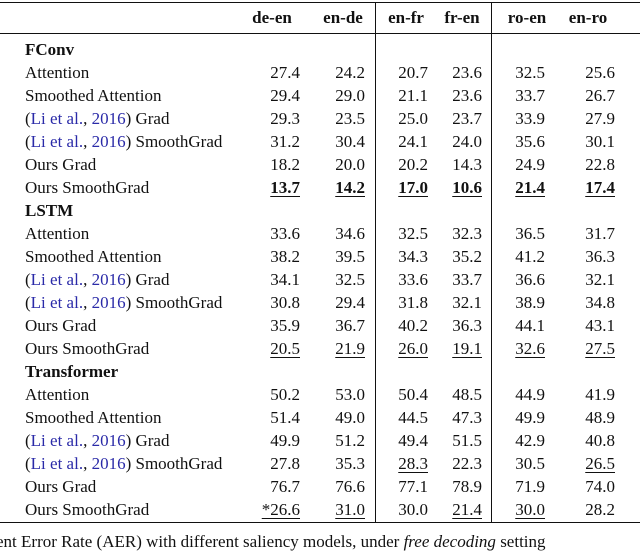 The height and width of the screenshot is (551, 640). Describe the element at coordinates (285, 302) in the screenshot. I see `cell: 30.8` at that location.